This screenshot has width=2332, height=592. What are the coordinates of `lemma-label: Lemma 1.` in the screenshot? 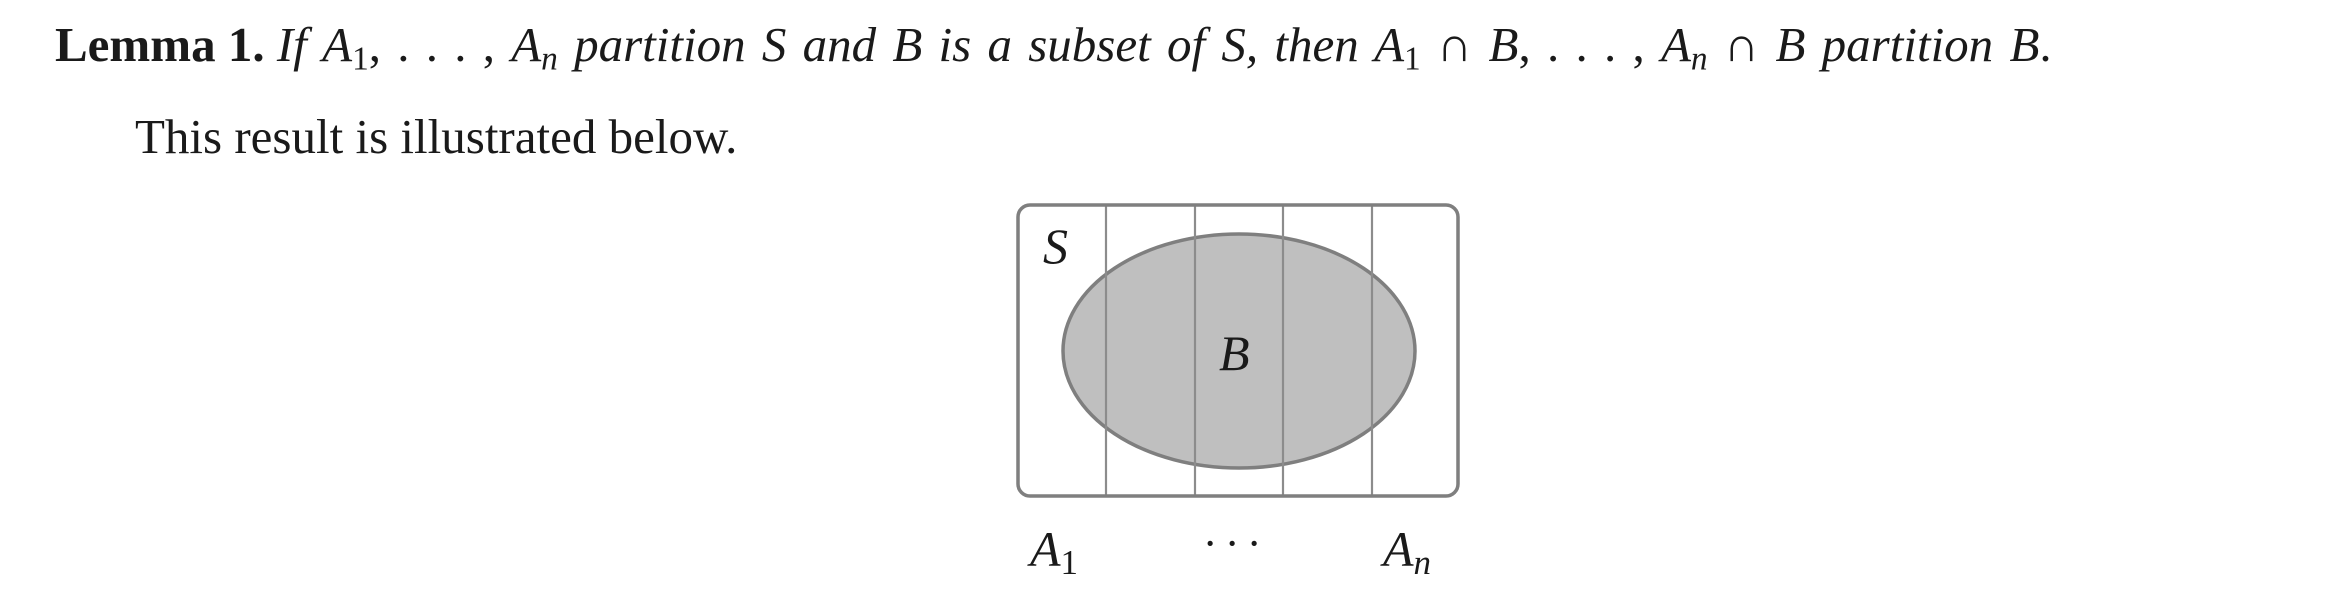 It's located at (160, 44).